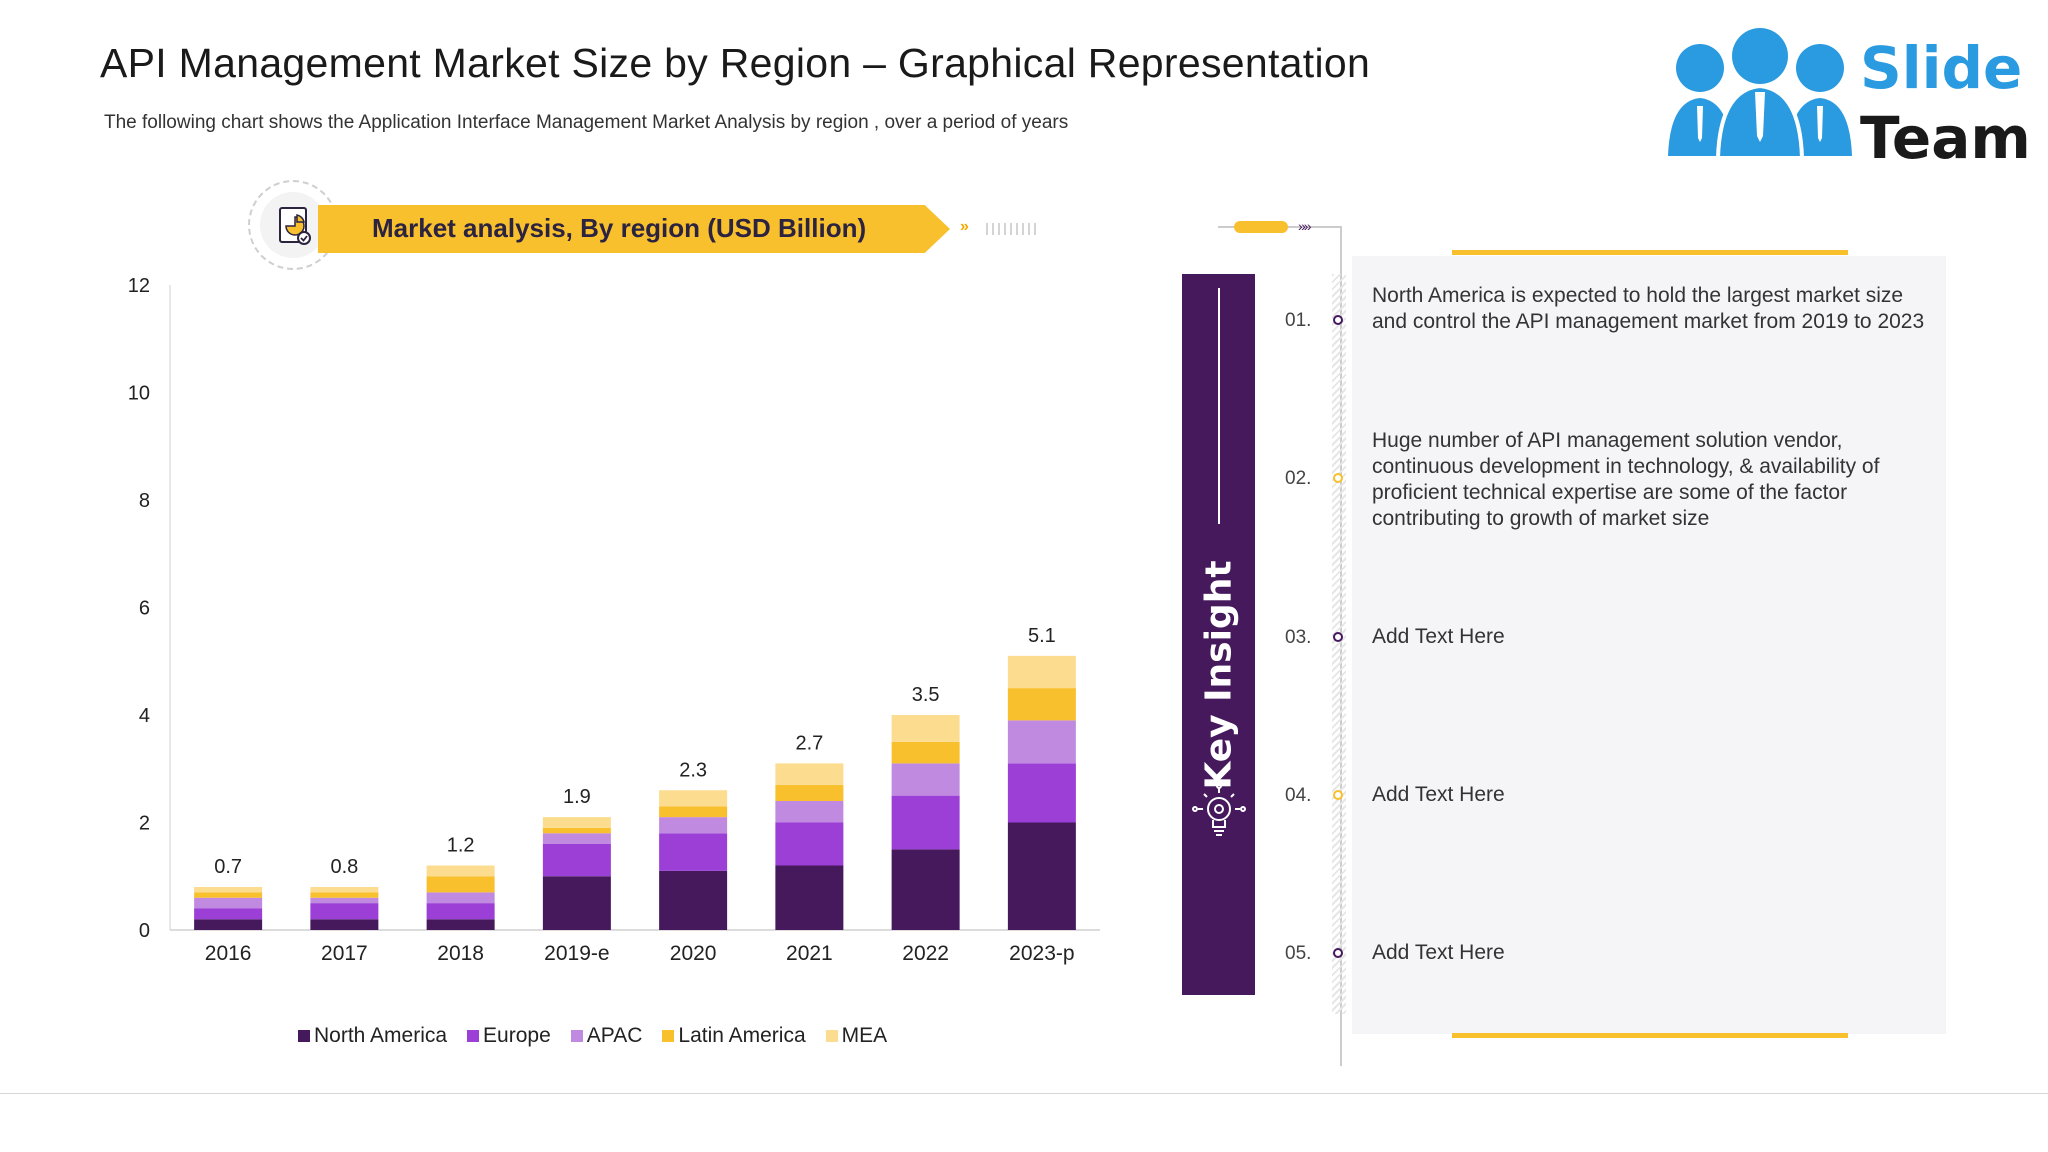  I want to click on logo-text-slide: Slide, so click(1941, 68).